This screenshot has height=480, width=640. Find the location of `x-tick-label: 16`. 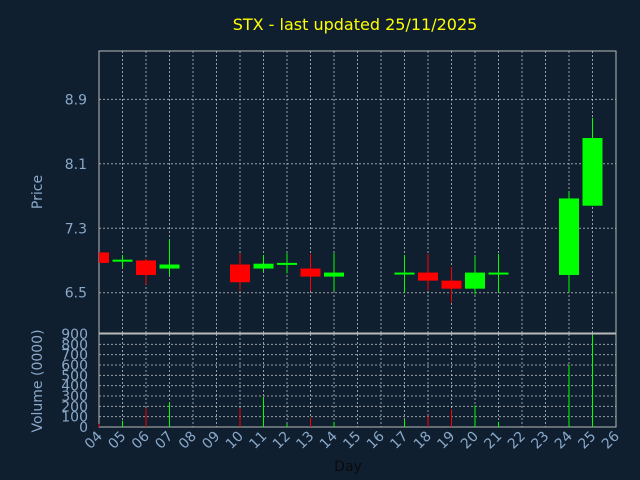

x-tick-label: 16 is located at coordinates (376, 440).